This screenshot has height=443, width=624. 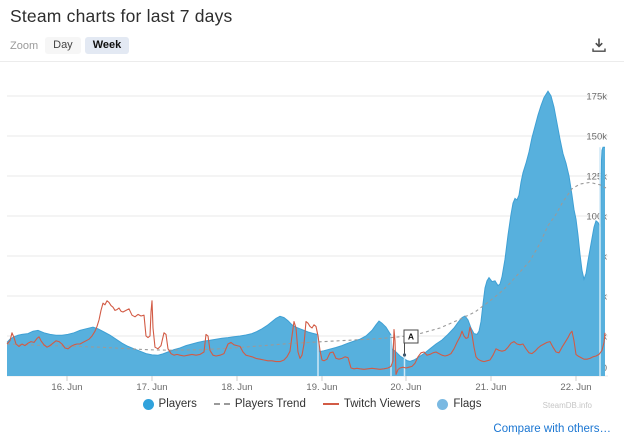 I want to click on download-chart-button, so click(x=599, y=45).